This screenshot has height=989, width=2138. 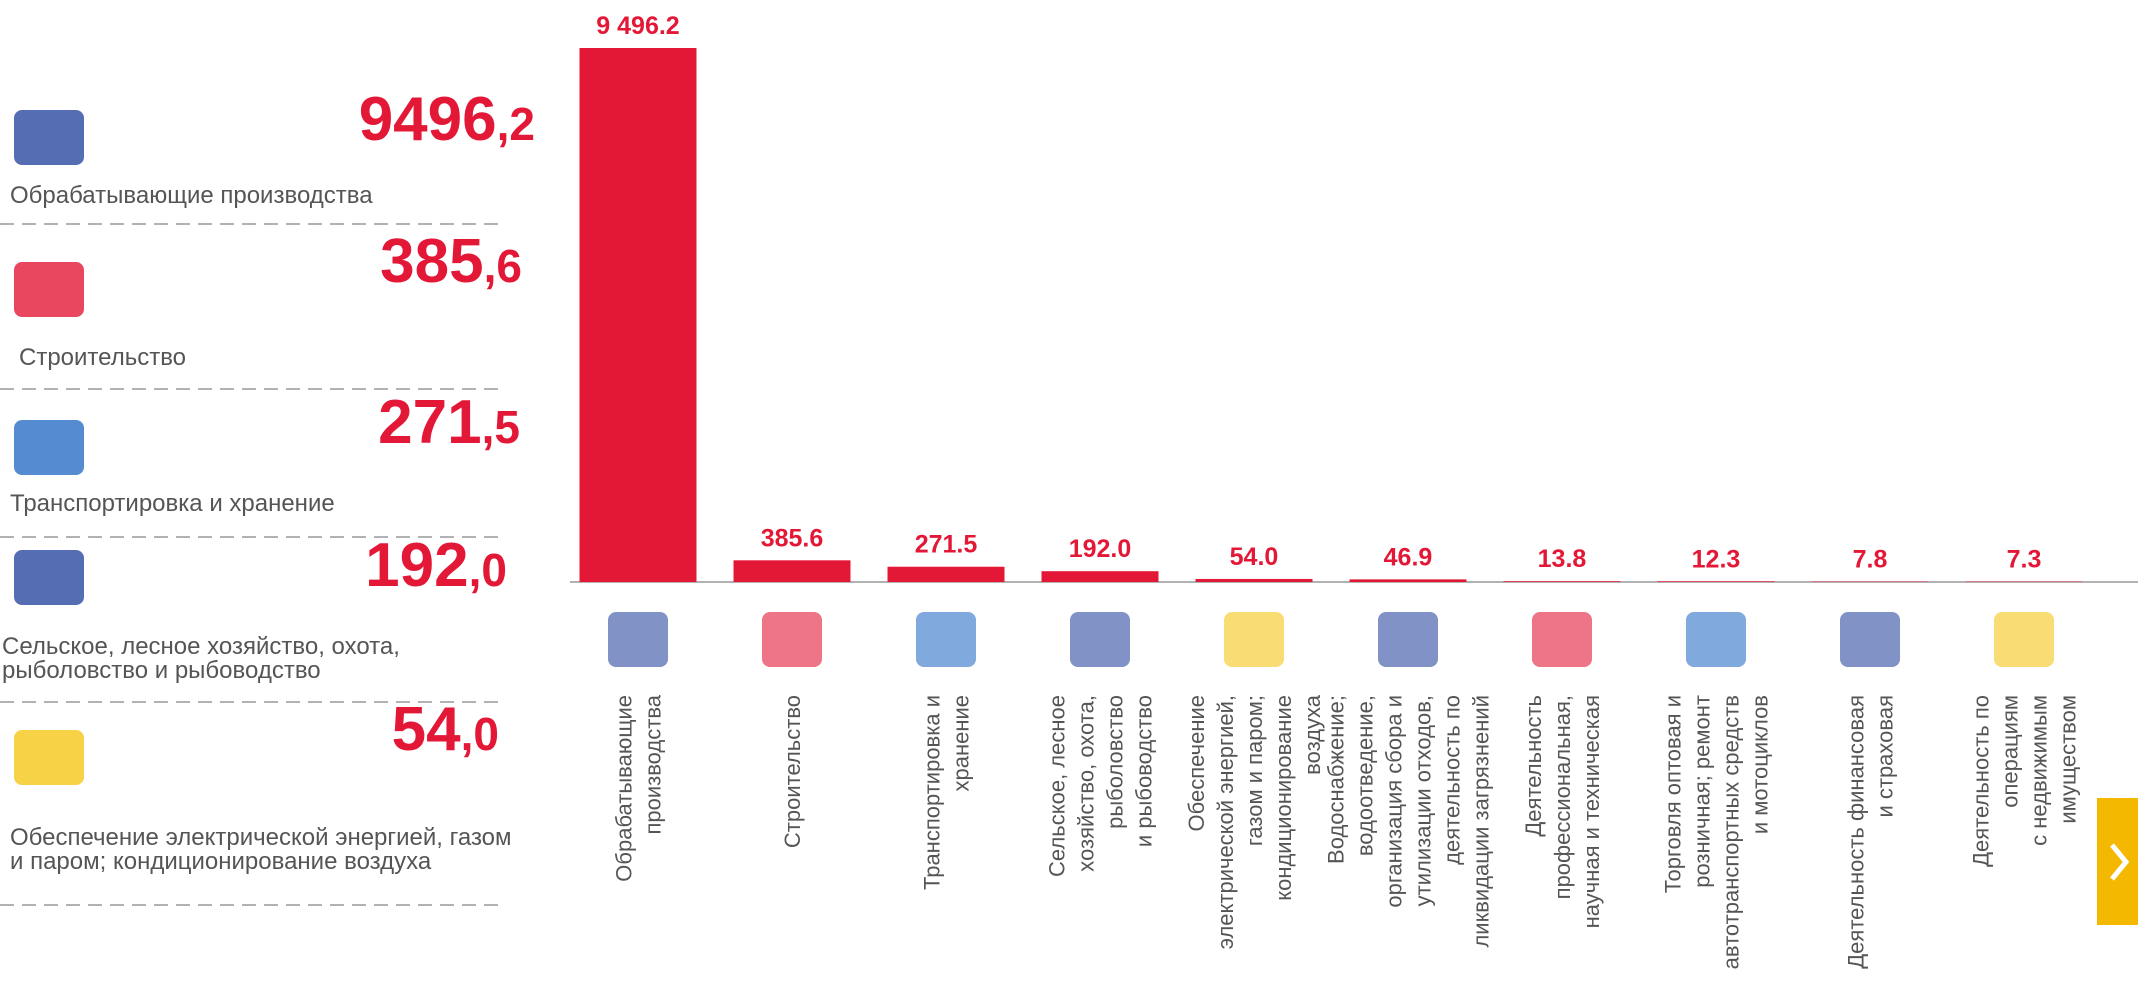 What do you see at coordinates (501, 427) in the screenshot?
I see `number-fraction: ,5` at bounding box center [501, 427].